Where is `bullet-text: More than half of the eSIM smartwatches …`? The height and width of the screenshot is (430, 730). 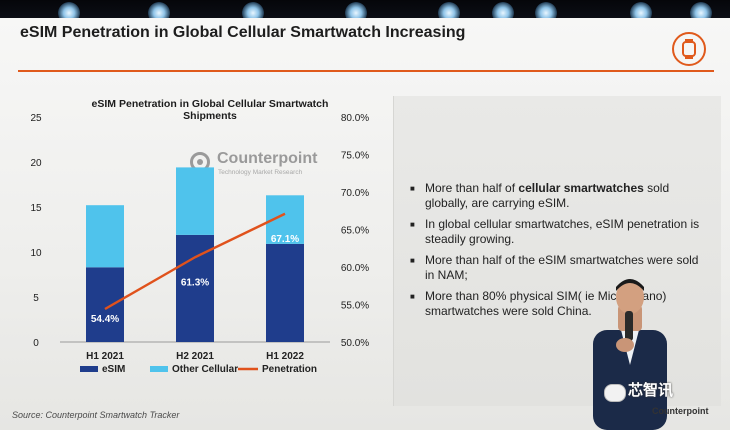 bullet-text: More than half of the eSIM smartwatches … is located at coordinates (562, 267).